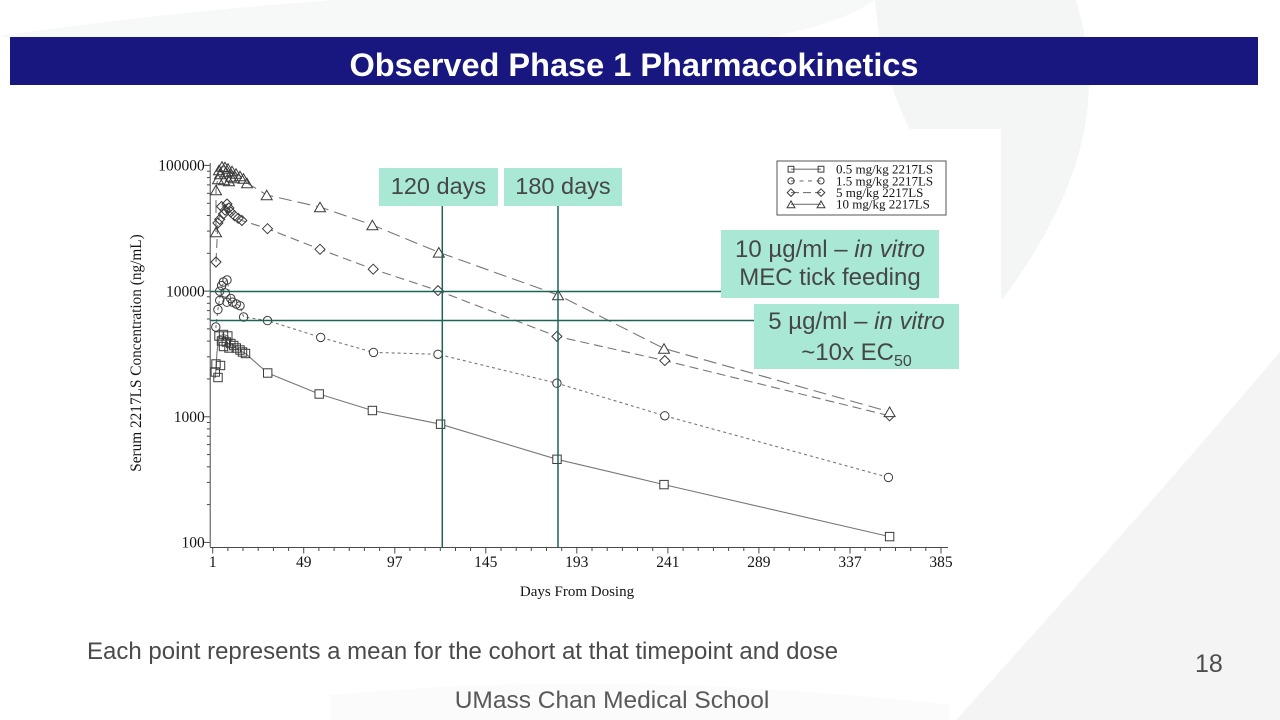  I want to click on svg-text: 337, so click(850, 562).